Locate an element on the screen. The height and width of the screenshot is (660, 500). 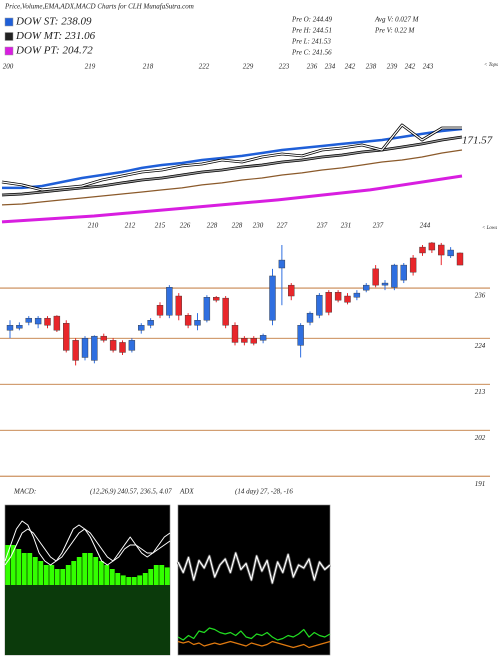
lows-label: < Lows is located at coordinates (489, 228).